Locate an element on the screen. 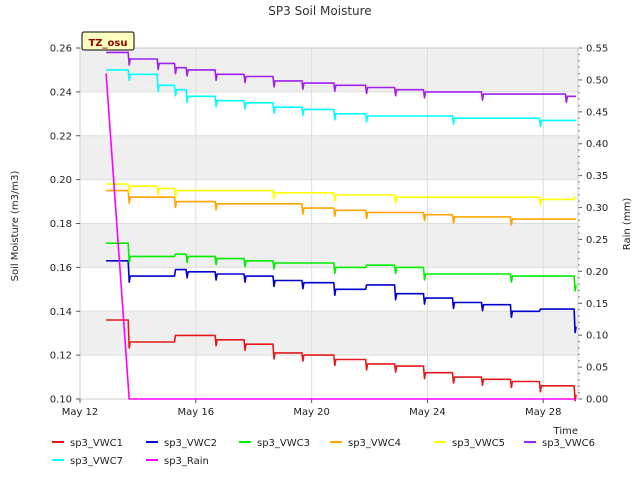 This screenshot has width=640, height=485. y-tick-label: 0.18 is located at coordinates (61, 224).